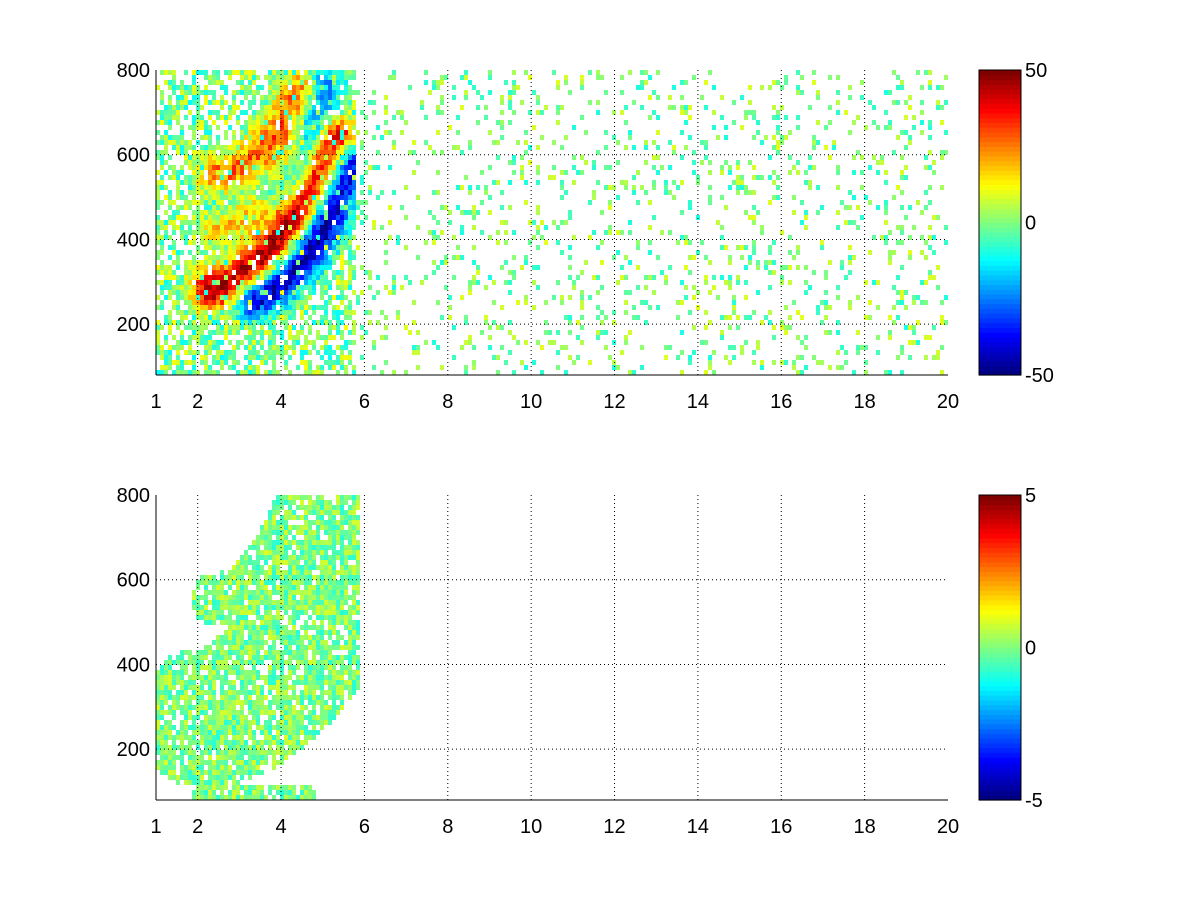  I want to click on x-tick-label: 16, so click(781, 402).